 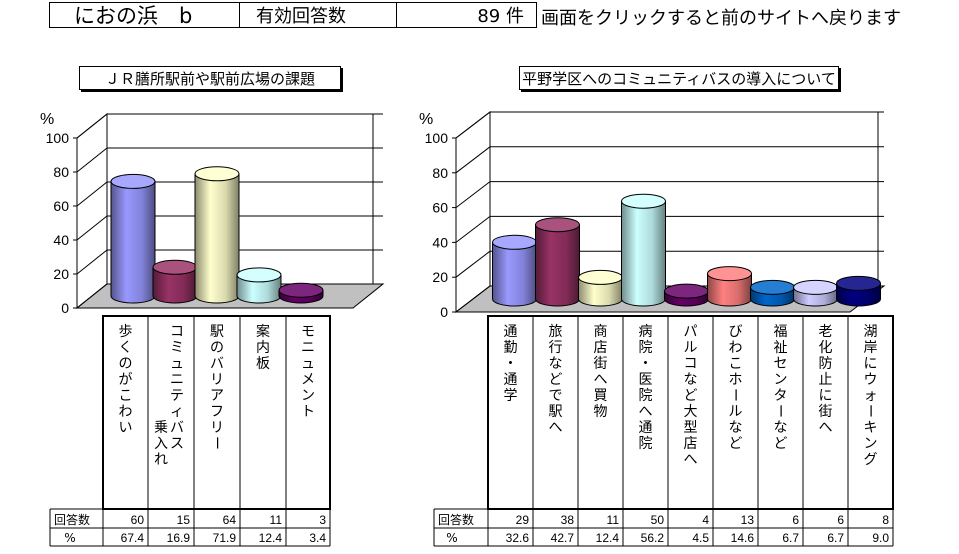 What do you see at coordinates (126, 380) in the screenshot?
I see `category-label-char: が` at bounding box center [126, 380].